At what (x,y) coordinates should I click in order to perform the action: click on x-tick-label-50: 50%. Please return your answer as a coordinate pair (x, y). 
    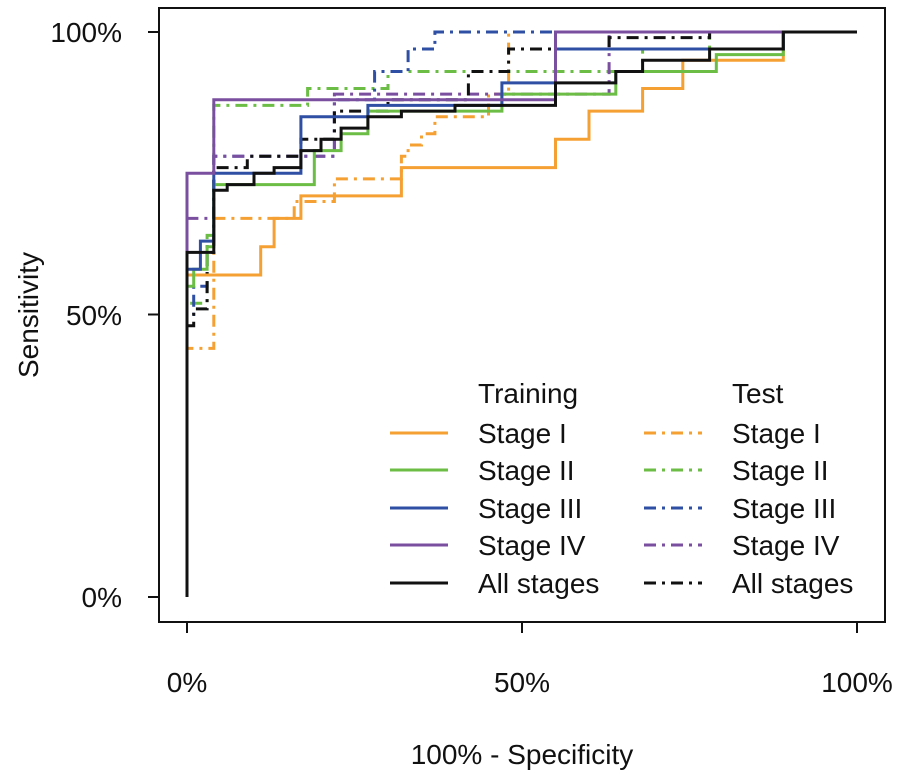
    Looking at the image, I should click on (522, 682).